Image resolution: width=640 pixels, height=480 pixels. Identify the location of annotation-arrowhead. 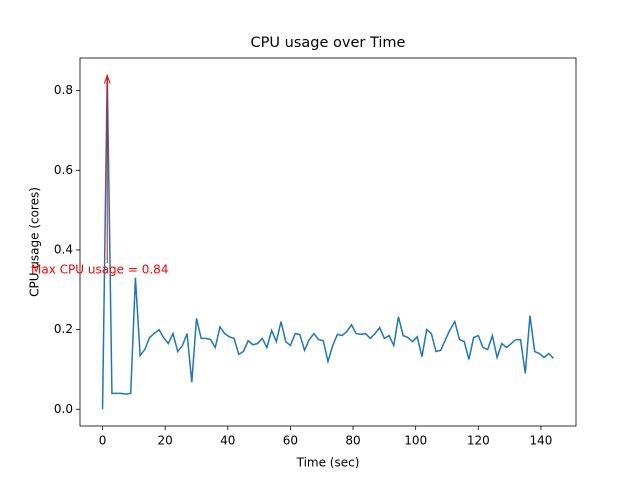
(107, 79).